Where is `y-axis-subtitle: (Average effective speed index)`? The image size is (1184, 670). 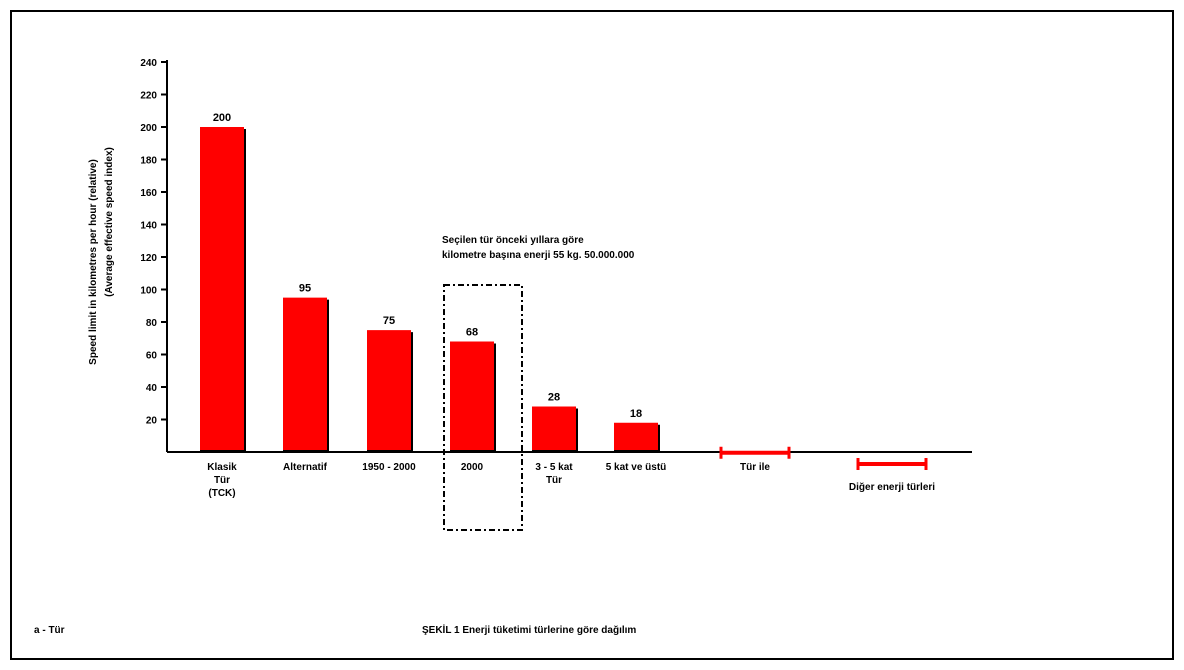 y-axis-subtitle: (Average effective speed index) is located at coordinates (109, 222).